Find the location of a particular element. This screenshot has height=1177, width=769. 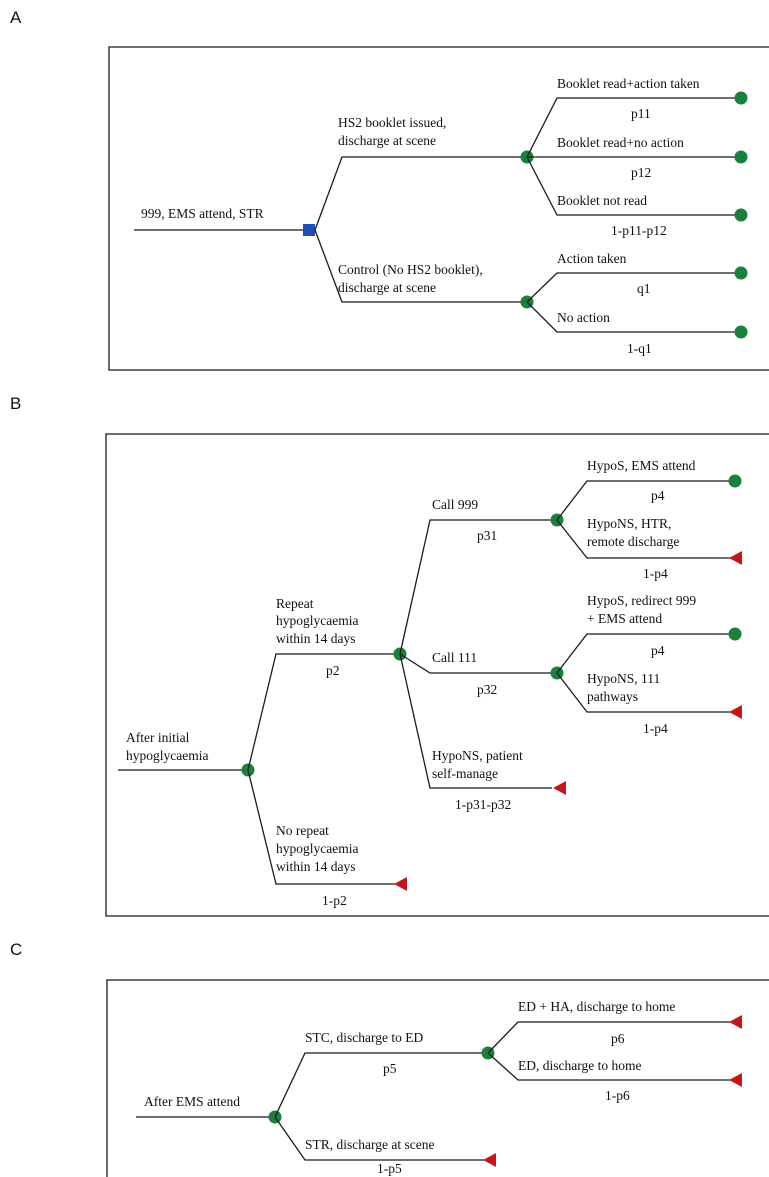

c-p-ed-home: 1-p6 is located at coordinates (617, 1095).